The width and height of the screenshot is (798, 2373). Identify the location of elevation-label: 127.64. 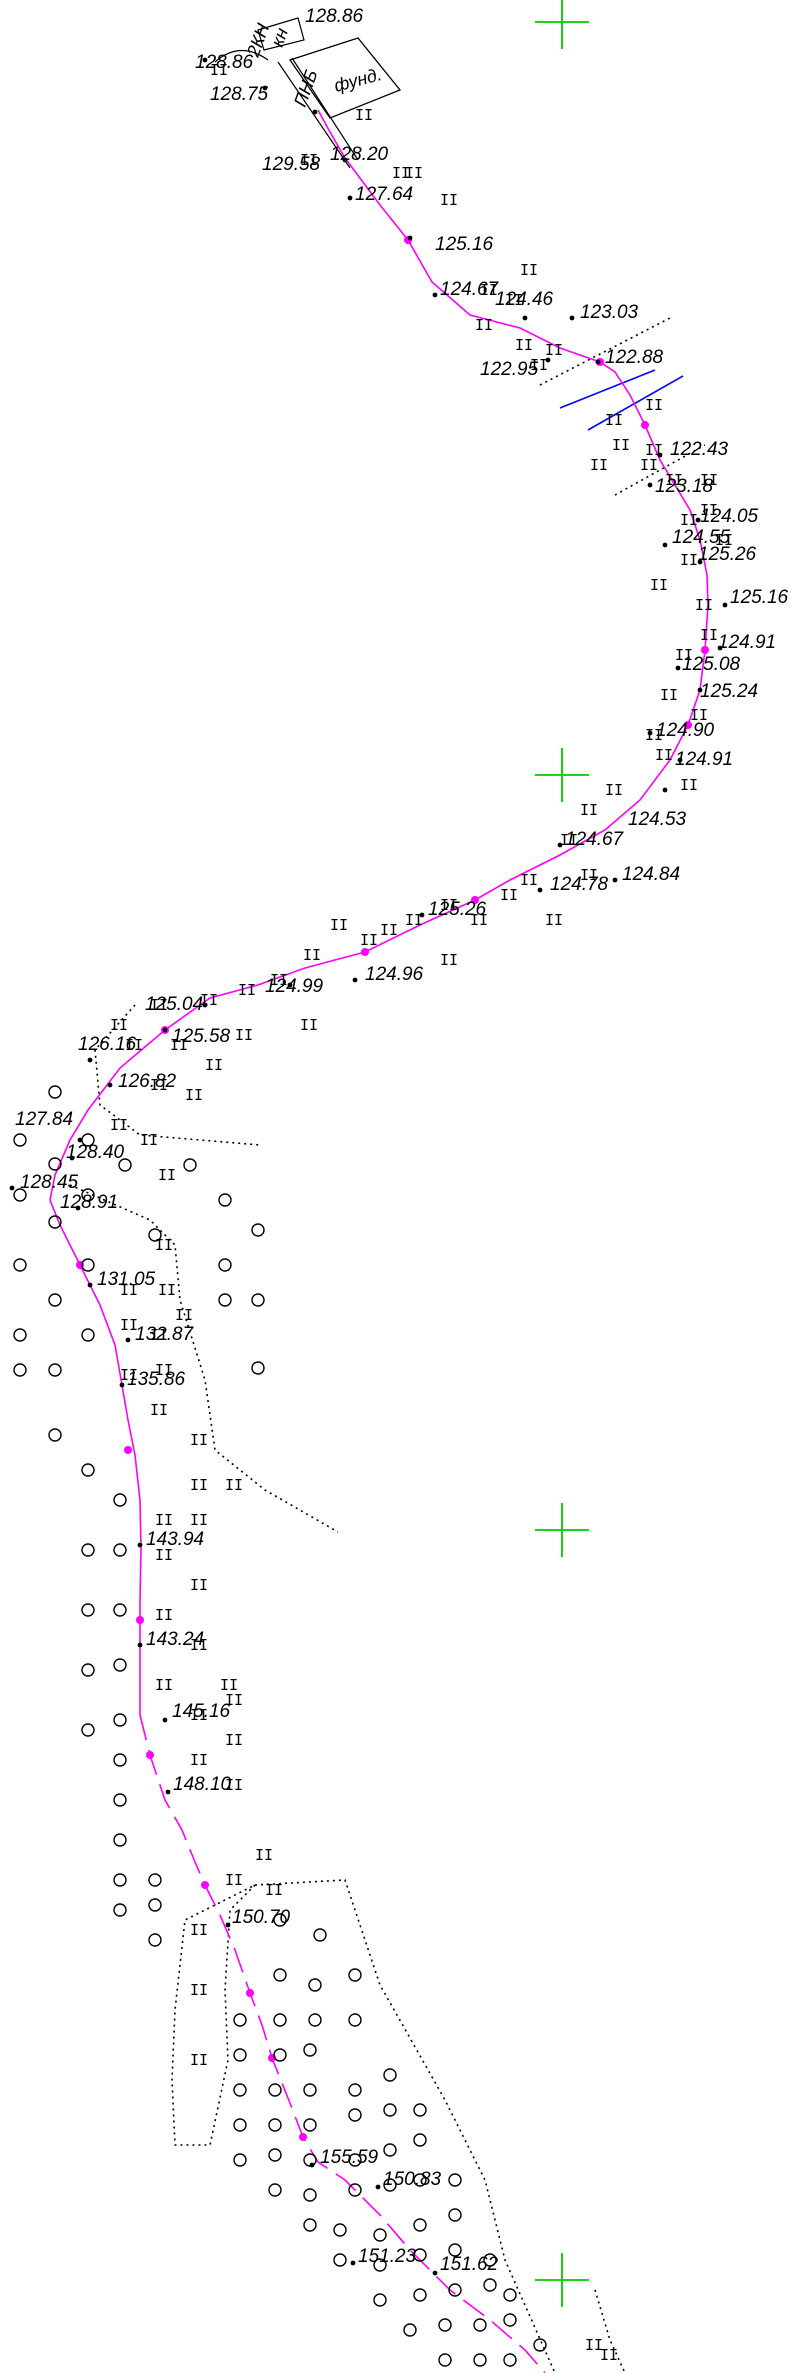
(384, 194).